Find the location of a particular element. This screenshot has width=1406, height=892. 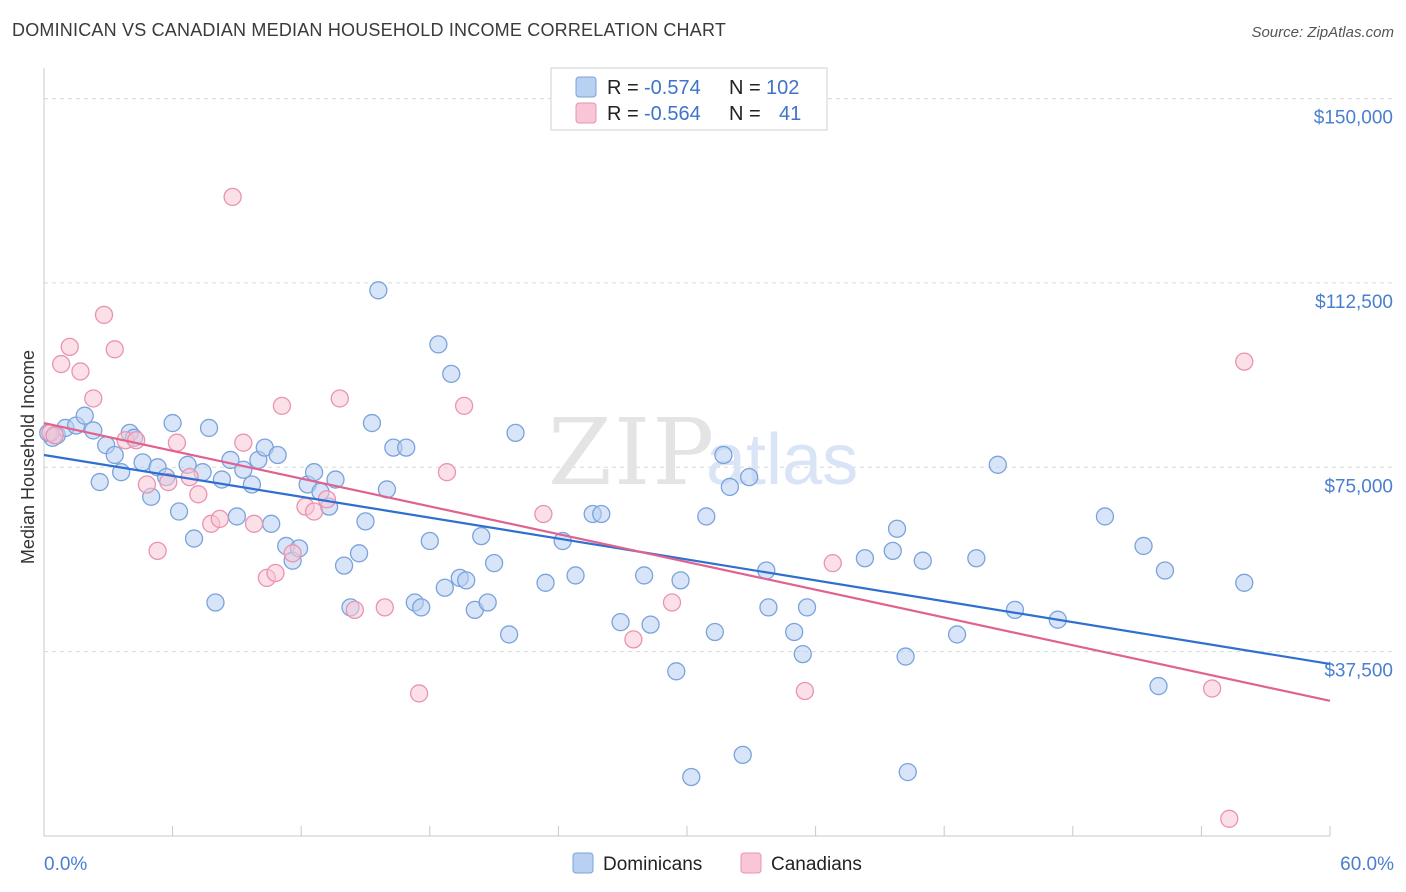

stats-legend-box is located at coordinates (689, 99).